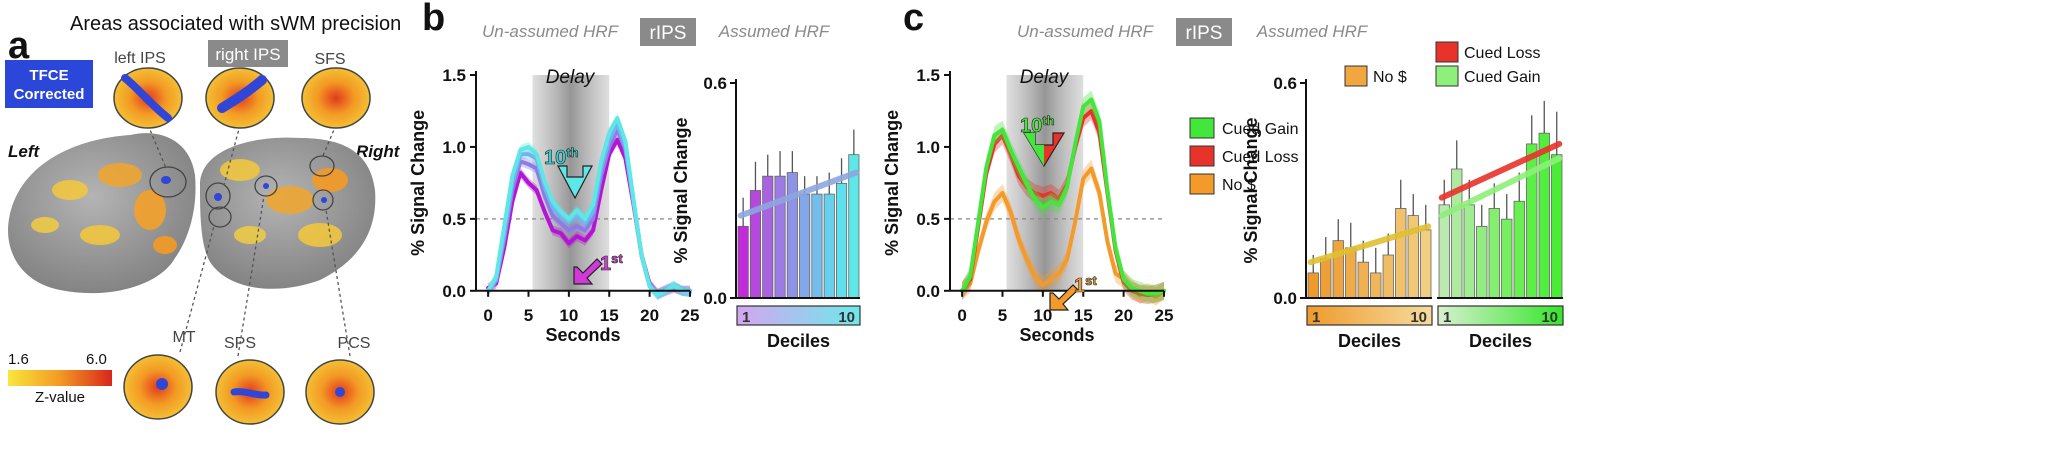 This screenshot has width=2048, height=463. What do you see at coordinates (249, 240) in the screenshot?
I see `roi-connectors` at bounding box center [249, 240].